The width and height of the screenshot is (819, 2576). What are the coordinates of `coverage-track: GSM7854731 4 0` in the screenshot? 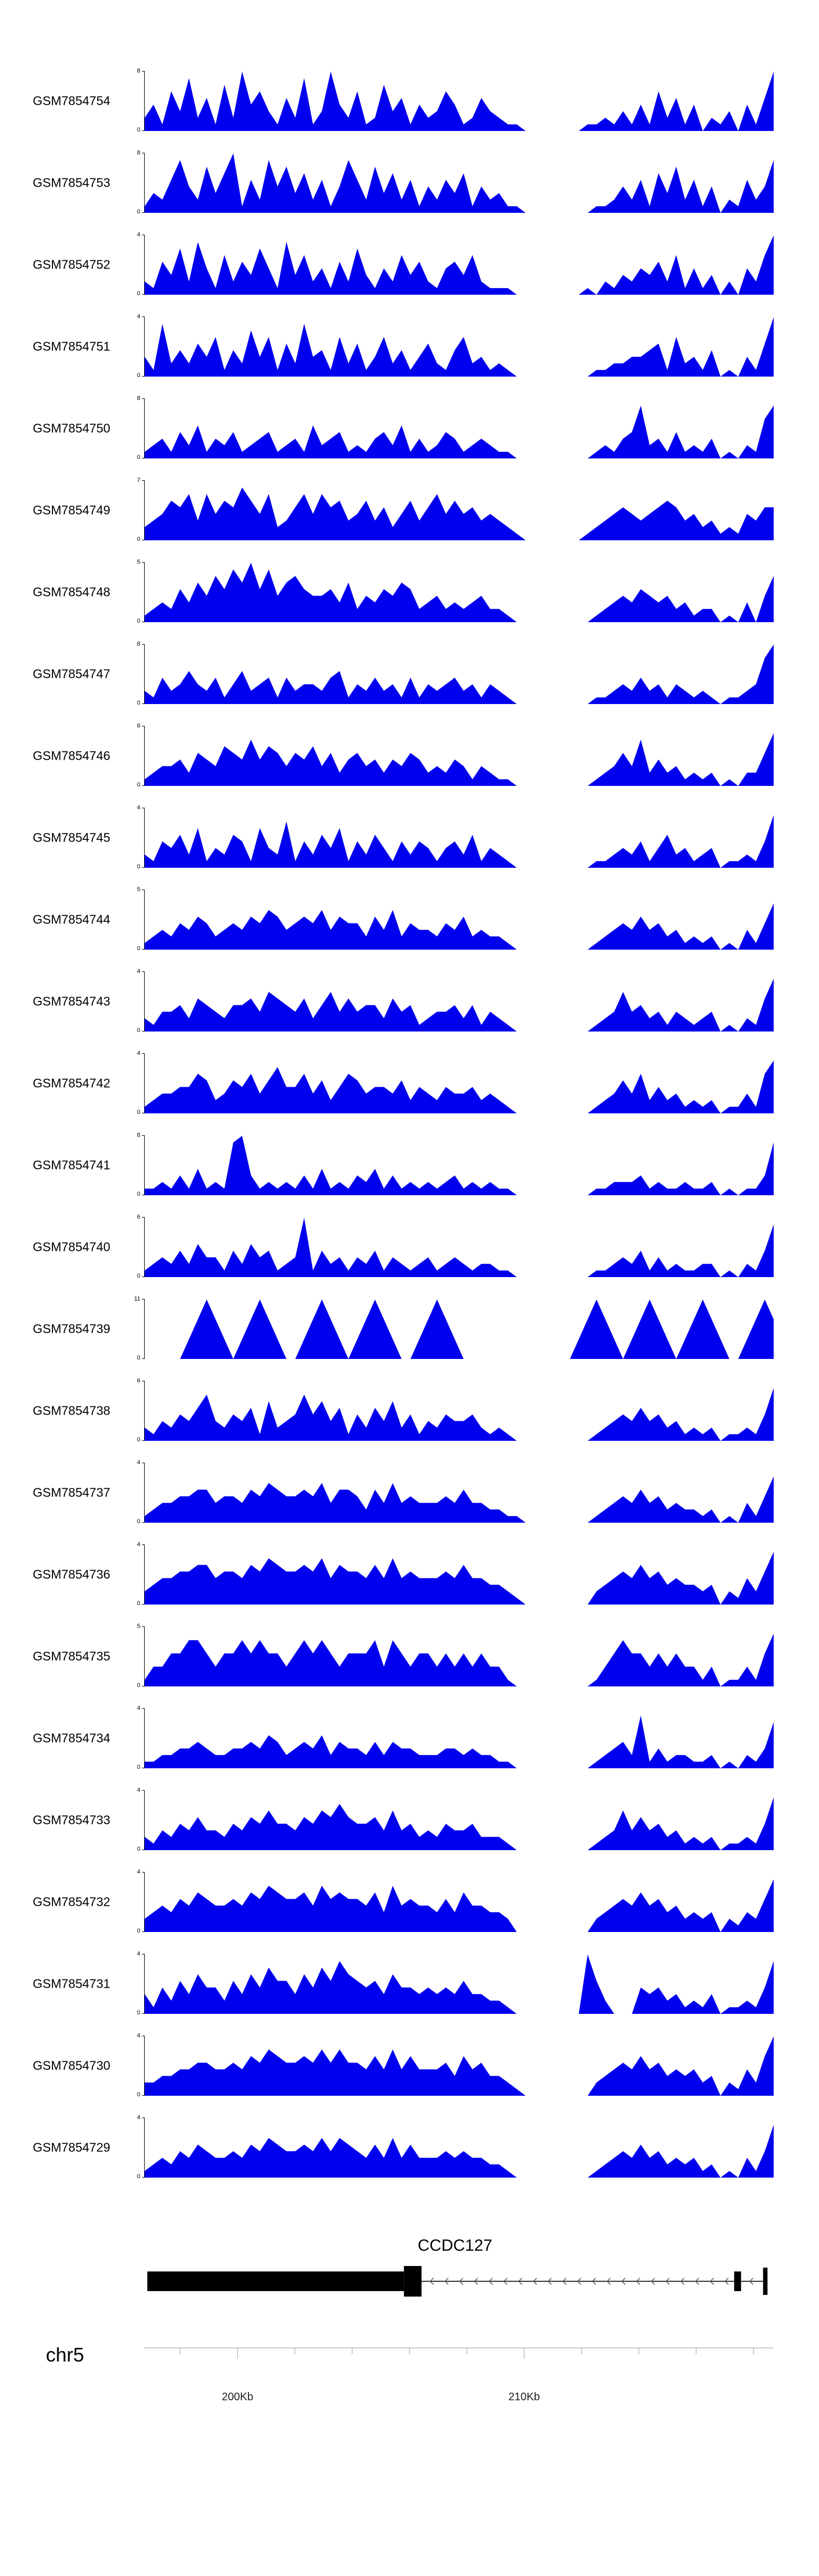 It's located at (410, 1983).